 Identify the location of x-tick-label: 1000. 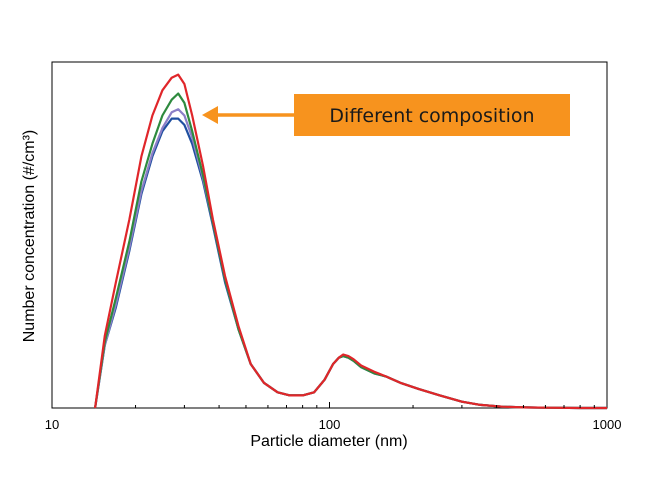
(607, 424).